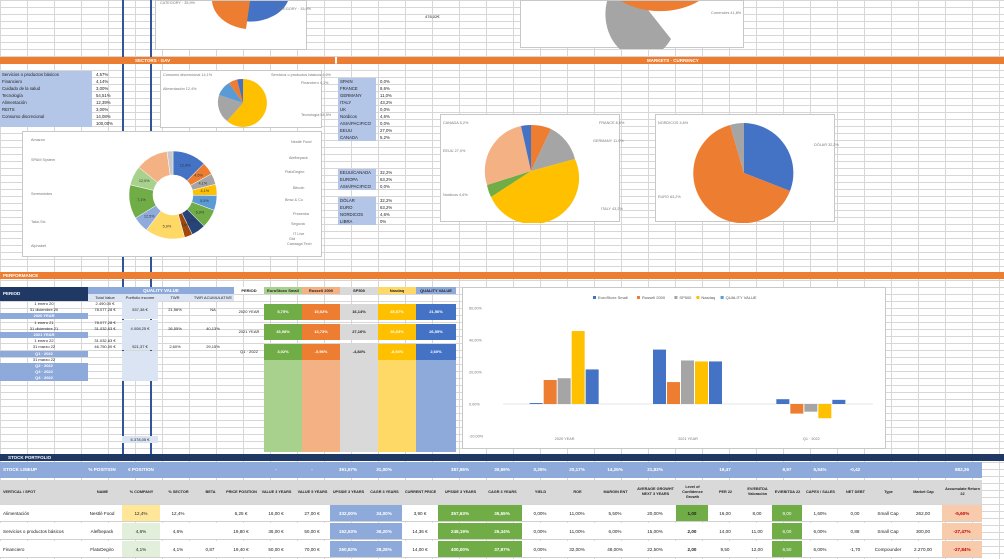 This screenshot has width=1004, height=559. What do you see at coordinates (692, 549) in the screenshot?
I see `stock-cell: 2,00` at bounding box center [692, 549].